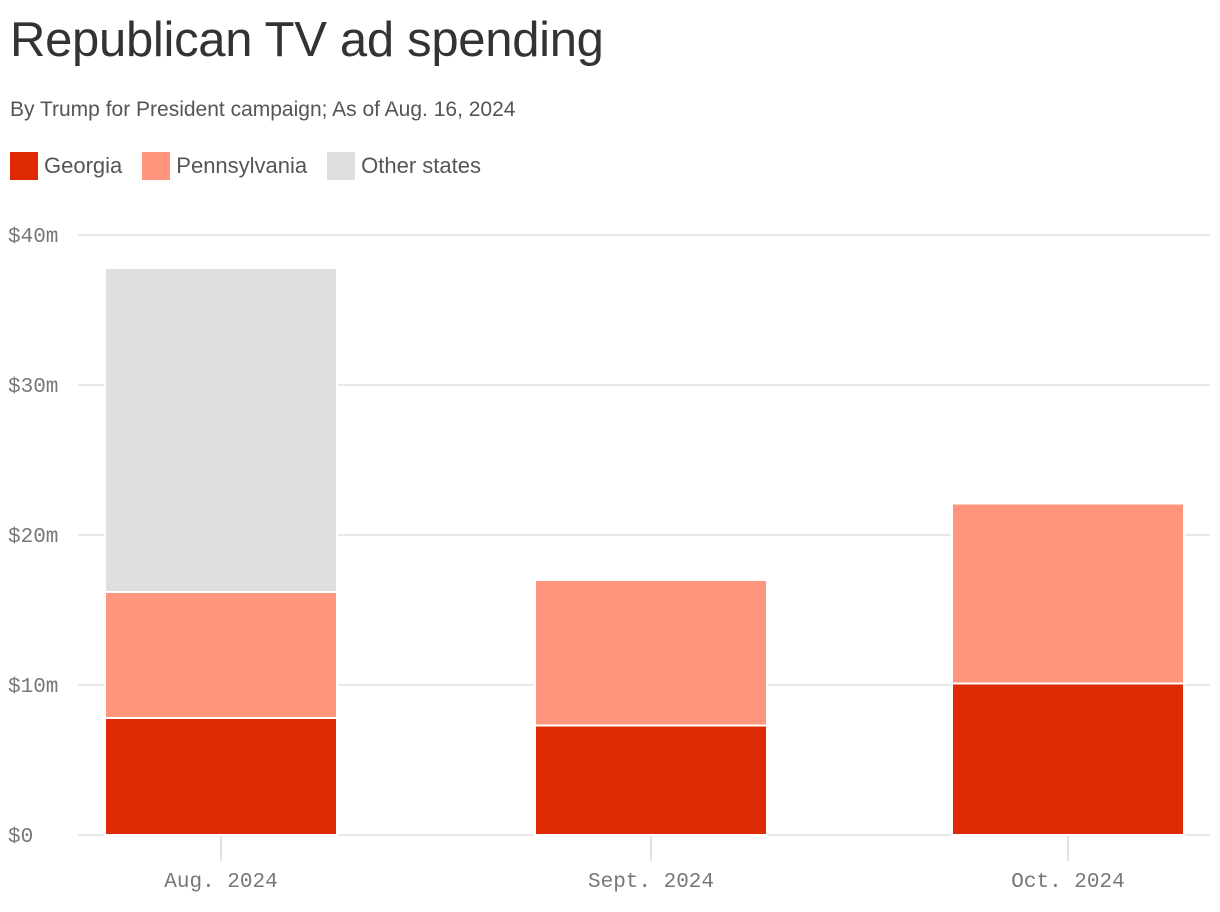 The width and height of the screenshot is (1220, 912). I want to click on chart-title: Republican TV ad spending, so click(307, 40).